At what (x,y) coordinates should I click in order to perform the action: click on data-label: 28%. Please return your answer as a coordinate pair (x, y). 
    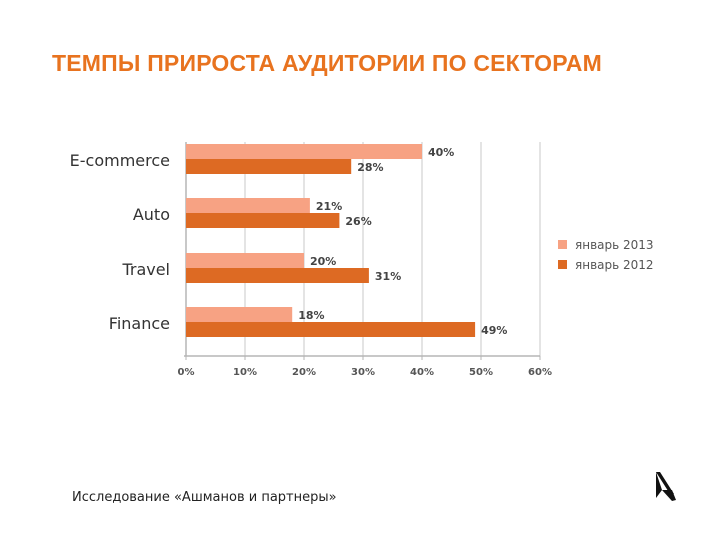
    Looking at the image, I should click on (370, 167).